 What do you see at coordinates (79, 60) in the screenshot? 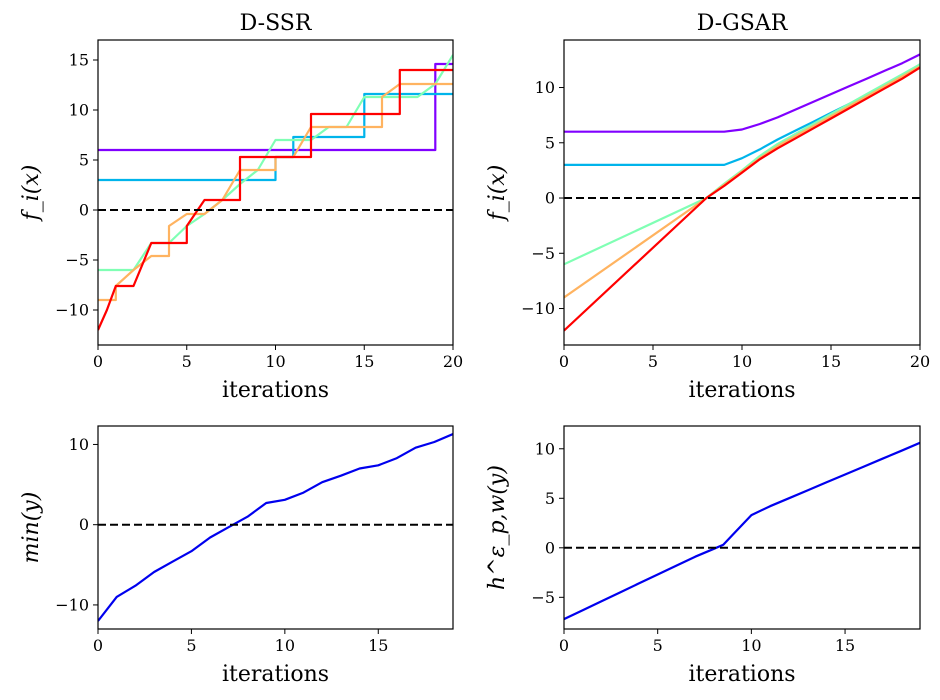
I see `y-tick-label: 15` at bounding box center [79, 60].